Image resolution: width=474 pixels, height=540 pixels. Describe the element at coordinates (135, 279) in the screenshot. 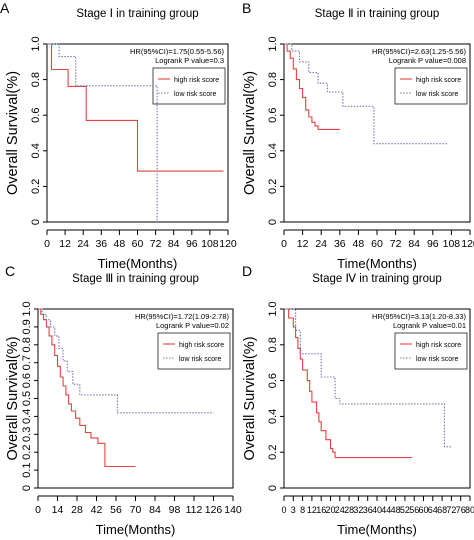

I see `chart-title: Stage Ⅲ in training group` at that location.